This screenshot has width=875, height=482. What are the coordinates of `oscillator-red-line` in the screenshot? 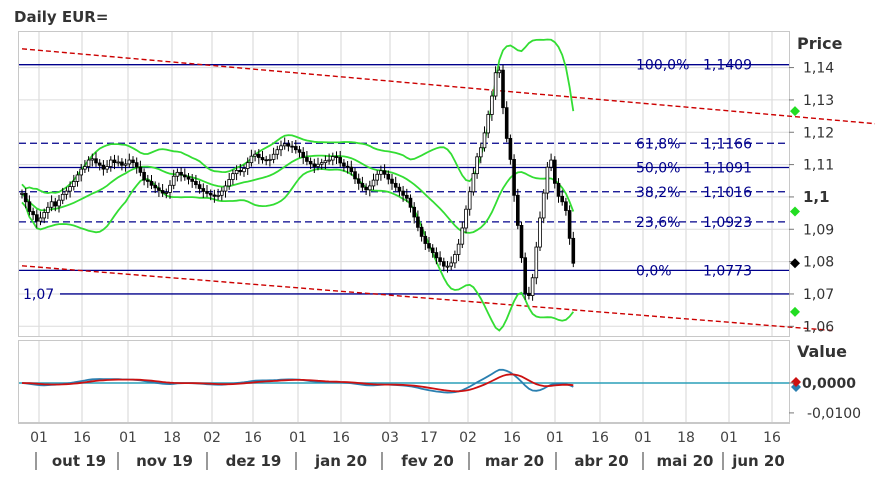 It's located at (297, 383).